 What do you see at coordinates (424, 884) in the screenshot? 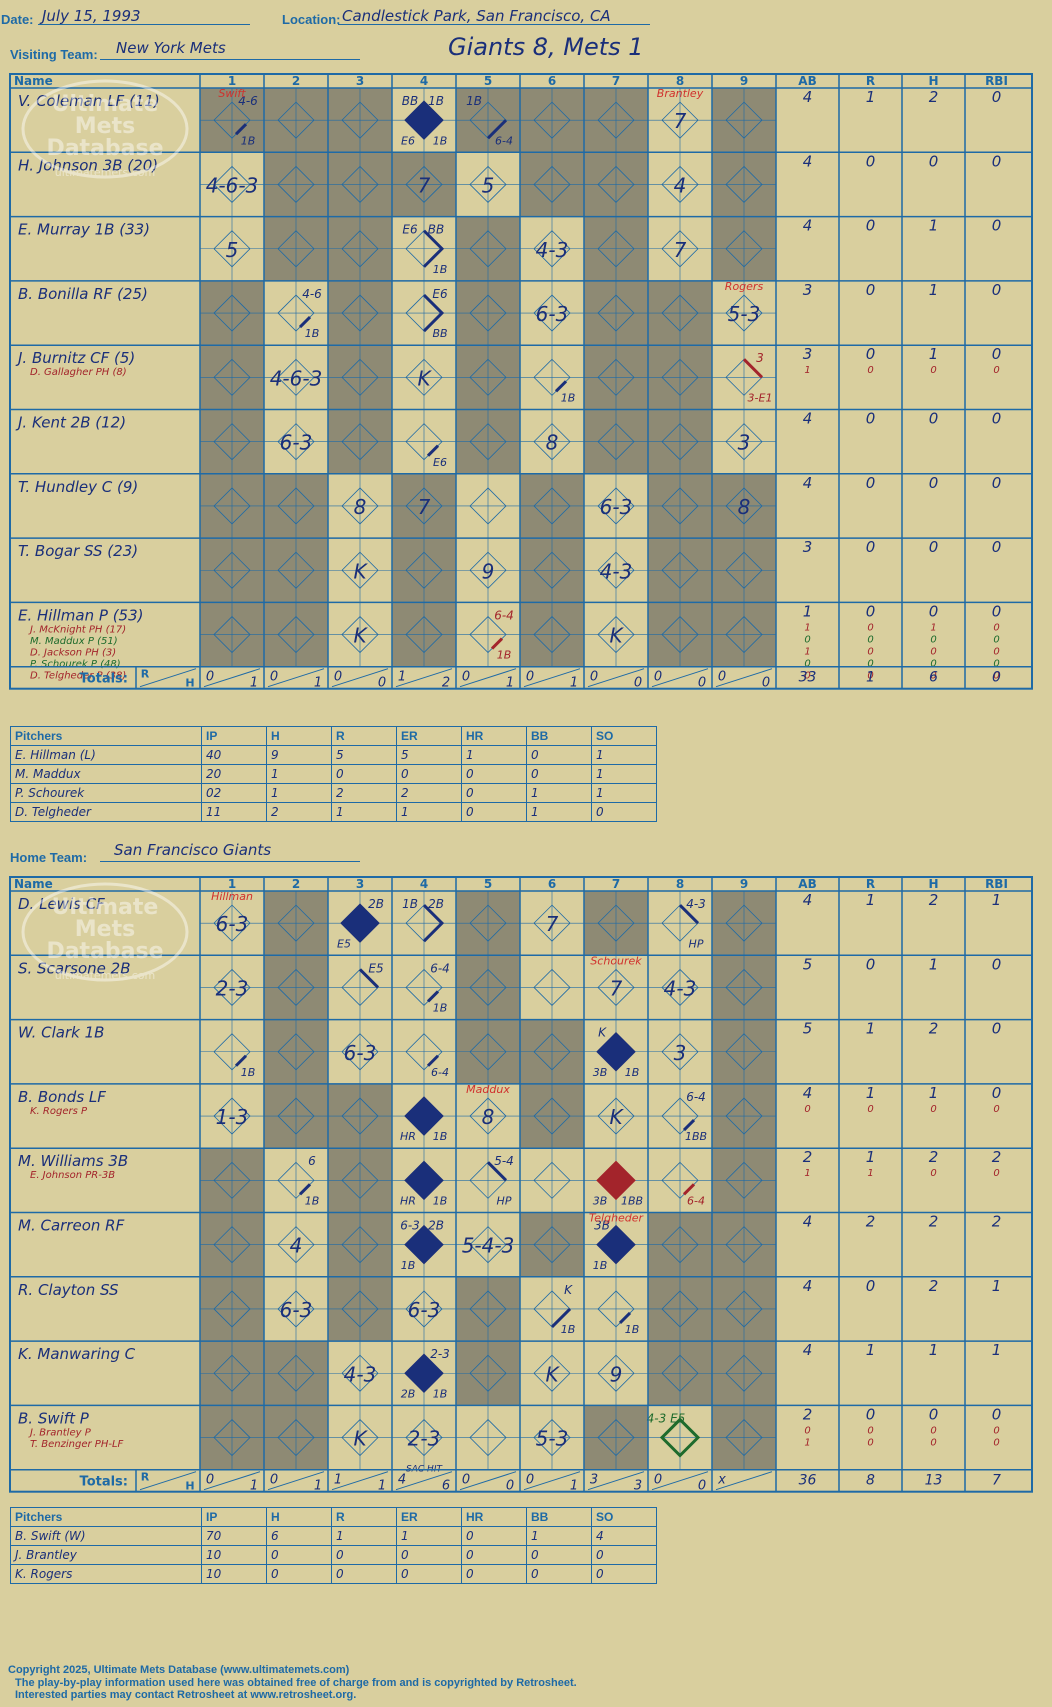
I see `inning-header-4: 4` at bounding box center [424, 884].